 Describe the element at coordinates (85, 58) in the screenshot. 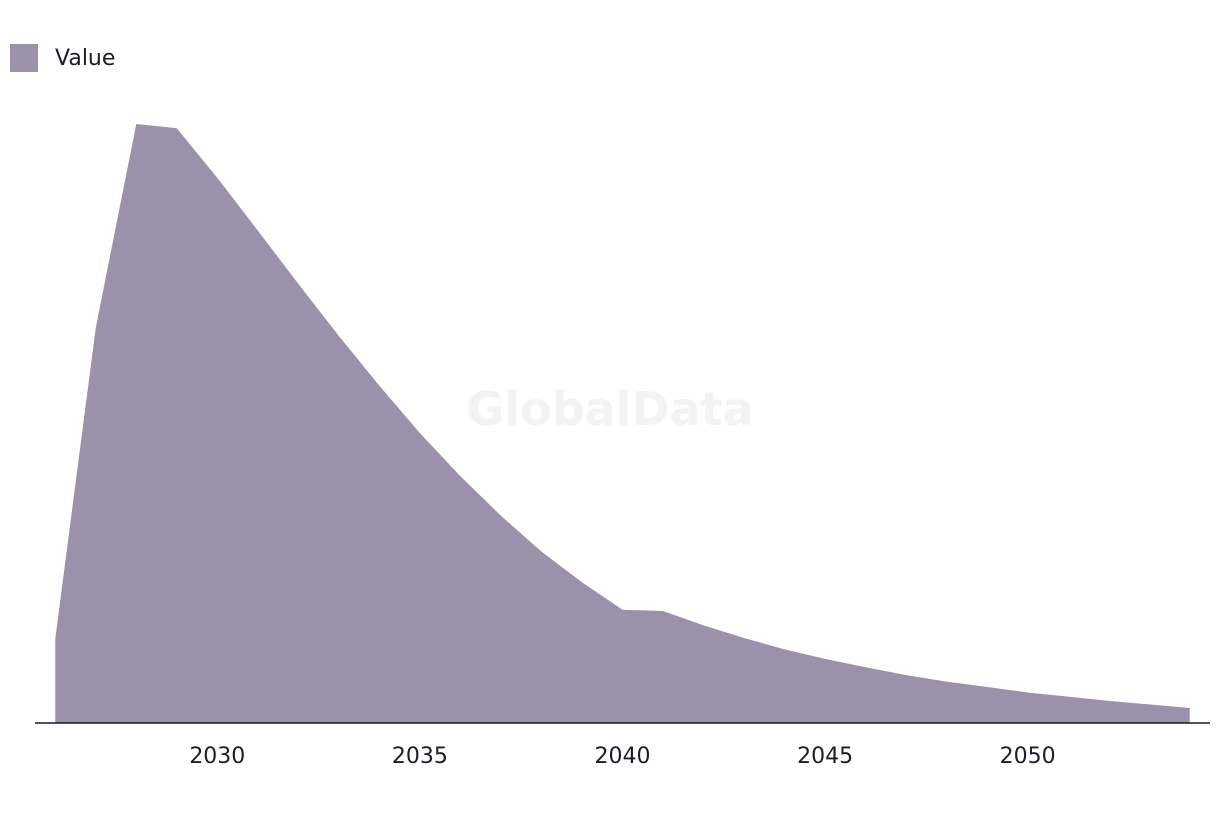

I see `legend-label-value: Value` at that location.